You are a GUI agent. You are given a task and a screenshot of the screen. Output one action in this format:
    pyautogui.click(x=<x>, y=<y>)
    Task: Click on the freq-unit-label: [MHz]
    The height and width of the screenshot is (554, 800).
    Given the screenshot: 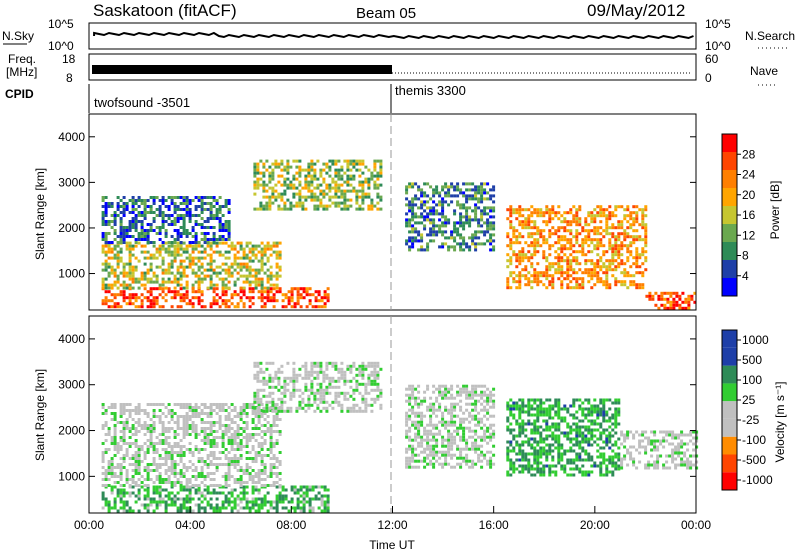 What is the action you would take?
    pyautogui.click(x=21, y=72)
    